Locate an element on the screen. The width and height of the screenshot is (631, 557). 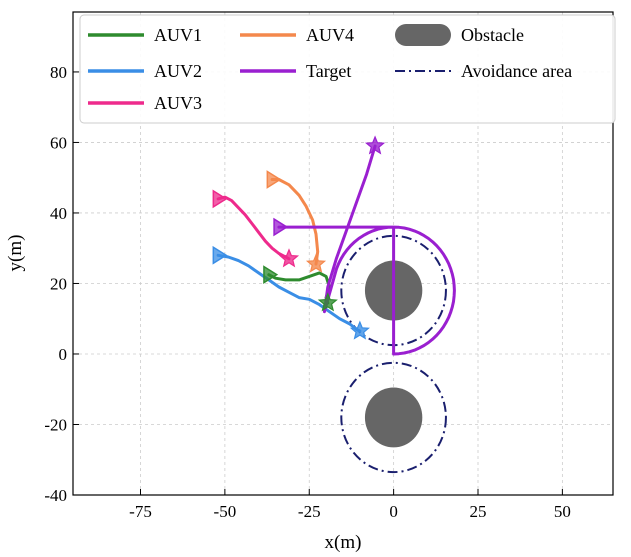
y-tick-label: 60 is located at coordinates (58, 142).